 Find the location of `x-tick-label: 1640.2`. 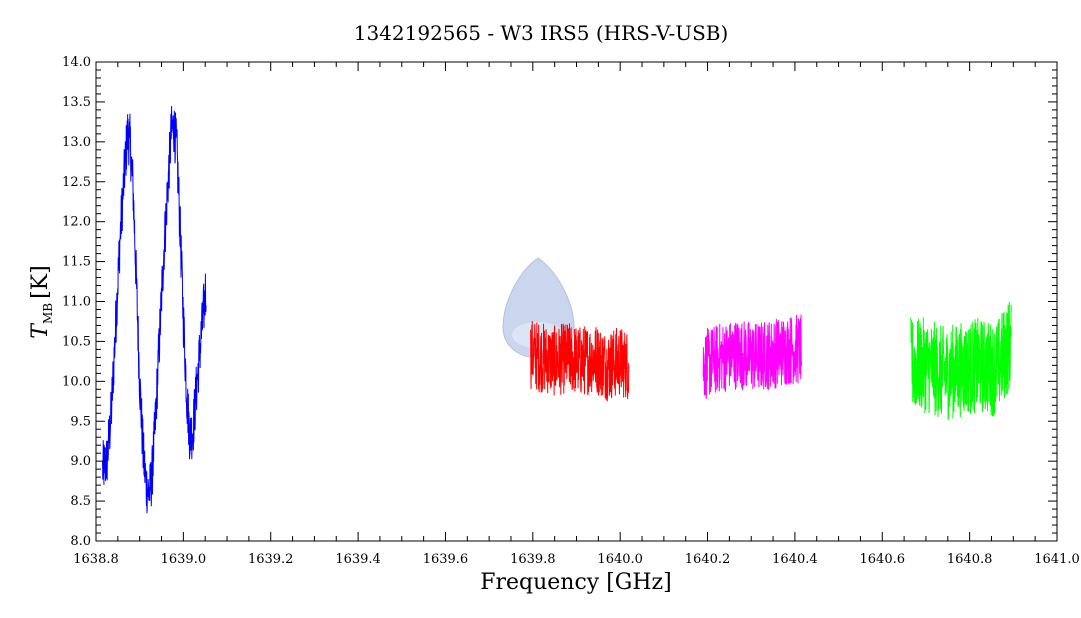

x-tick-label: 1640.2 is located at coordinates (708, 559).